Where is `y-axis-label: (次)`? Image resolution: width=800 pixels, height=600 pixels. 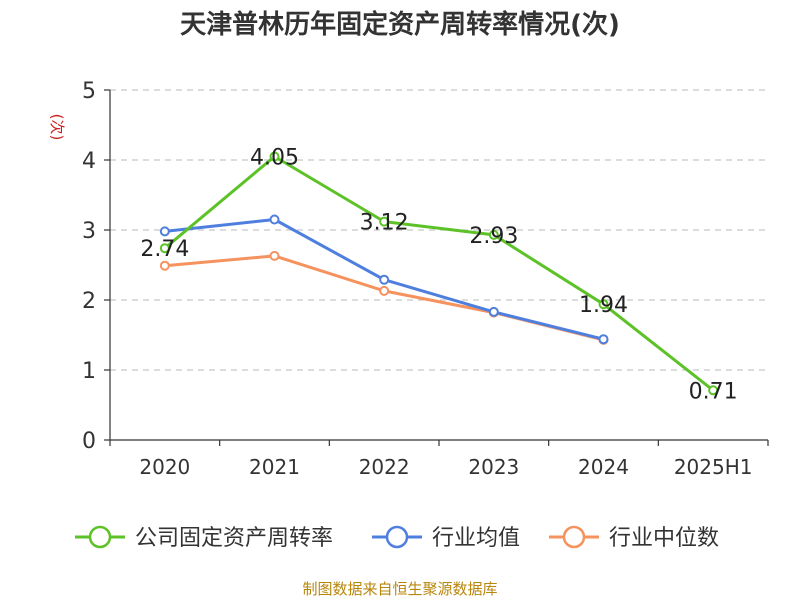
y-axis-label: (次) is located at coordinates (57, 127).